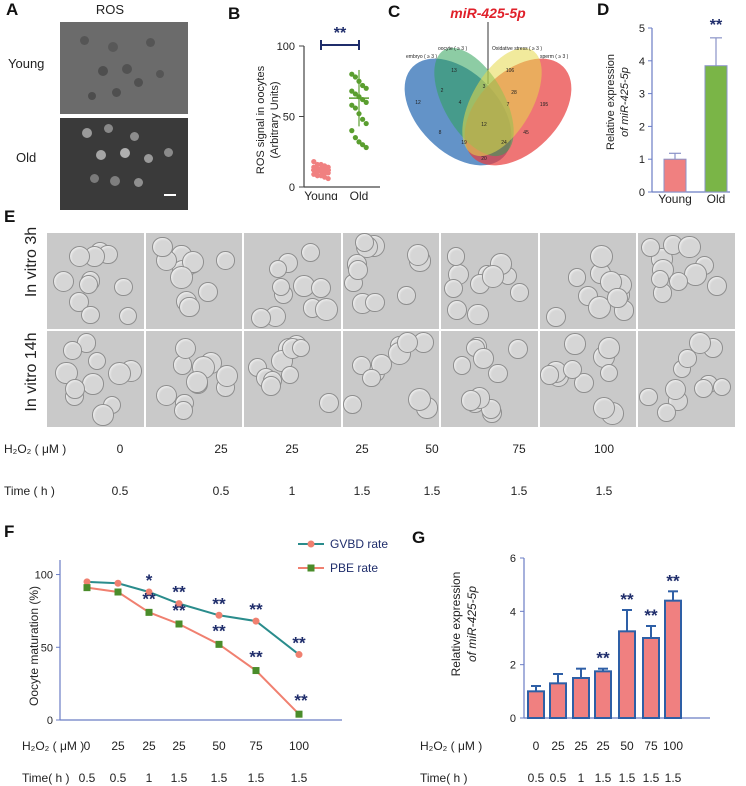 Image resolution: width=746 pixels, height=786 pixels. I want to click on venn-count: 12, so click(484, 125).